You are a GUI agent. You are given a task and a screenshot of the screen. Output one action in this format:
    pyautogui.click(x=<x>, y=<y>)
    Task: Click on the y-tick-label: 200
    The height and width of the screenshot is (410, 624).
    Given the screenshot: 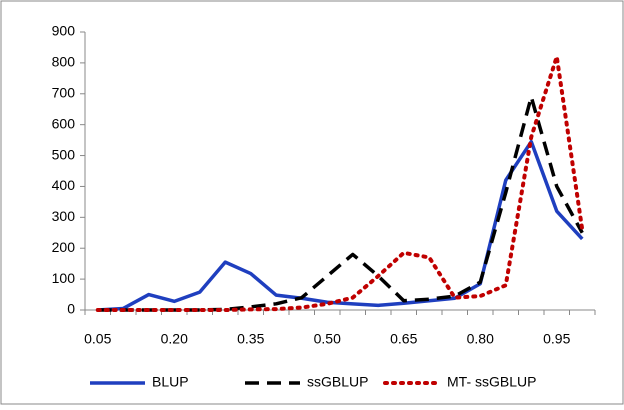 What is the action you would take?
    pyautogui.click(x=64, y=247)
    